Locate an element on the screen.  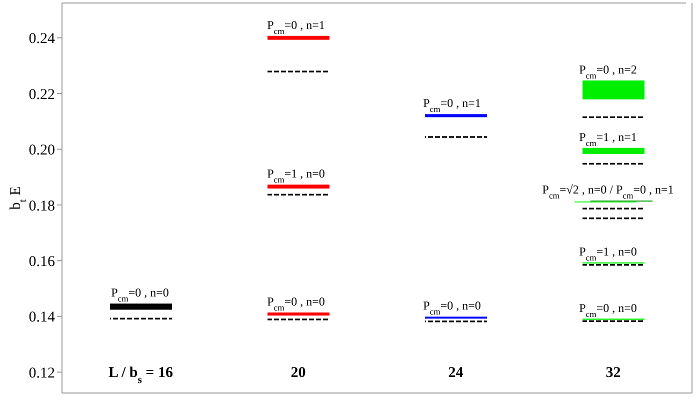
x-tick-label: 20 is located at coordinates (298, 373).